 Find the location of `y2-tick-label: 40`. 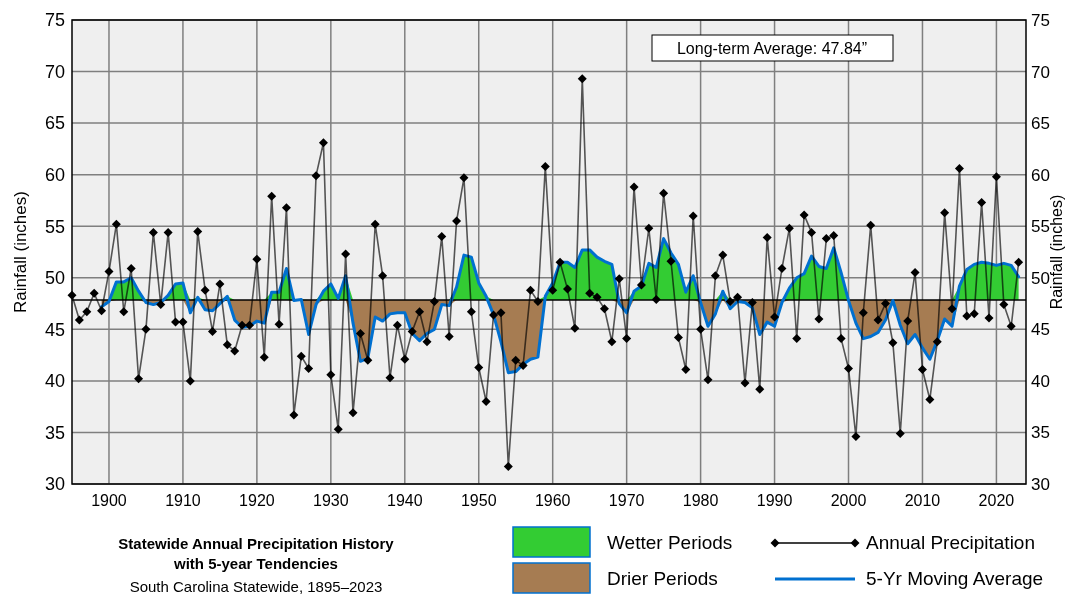

y2-tick-label: 40 is located at coordinates (1040, 381).